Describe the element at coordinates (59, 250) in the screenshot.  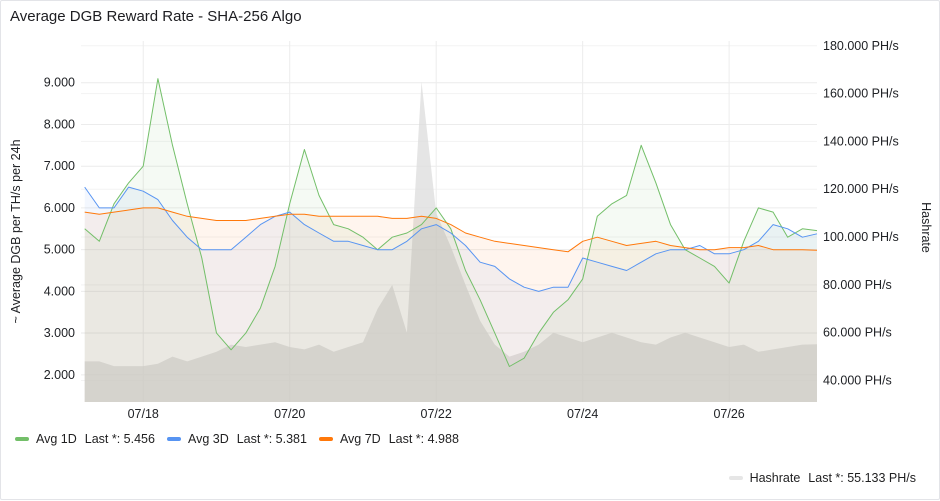
I see `y-tick-label: 5.000` at that location.